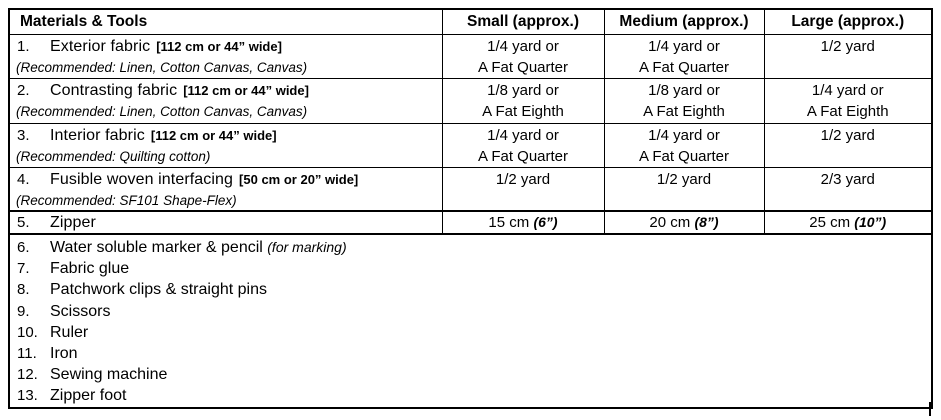  Describe the element at coordinates (307, 247) in the screenshot. I see `tool-note: (for marking)` at that location.